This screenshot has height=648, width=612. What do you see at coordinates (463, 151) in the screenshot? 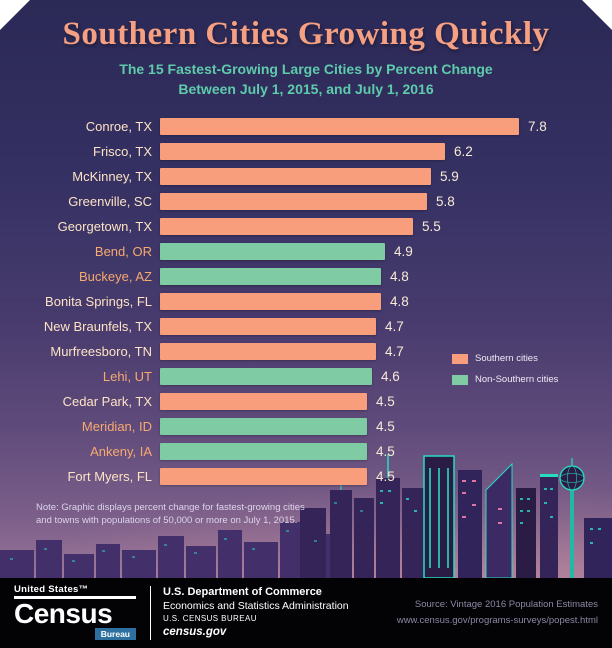
I see `bar-value: 6.2` at bounding box center [463, 151].